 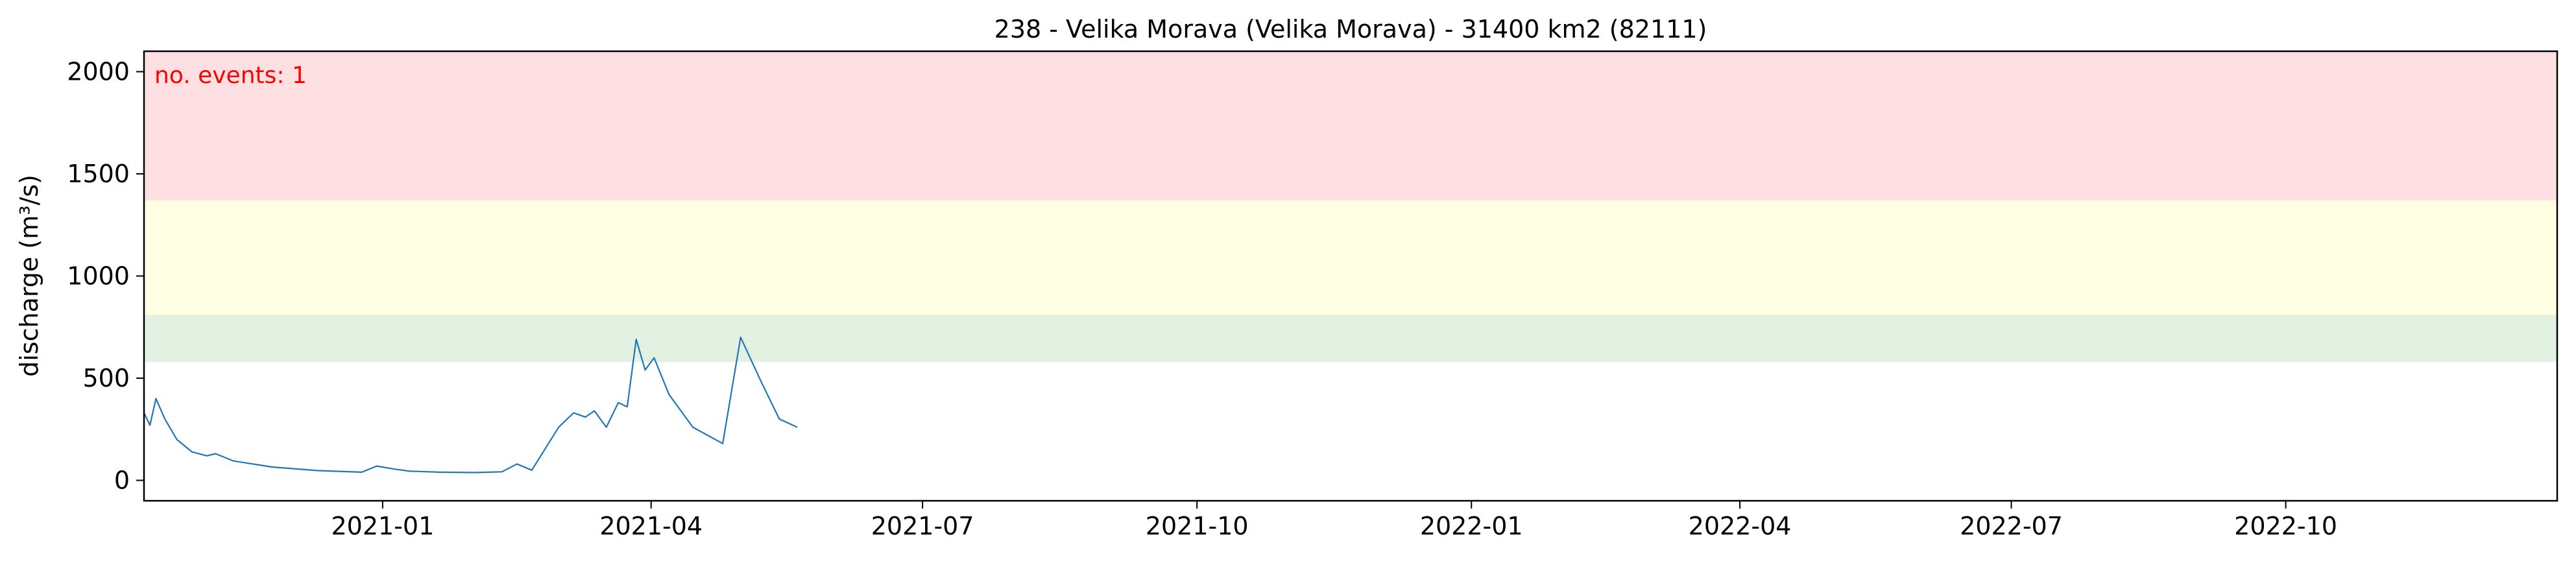 I want to click on x-tick-label: 2021-04, so click(x=651, y=526).